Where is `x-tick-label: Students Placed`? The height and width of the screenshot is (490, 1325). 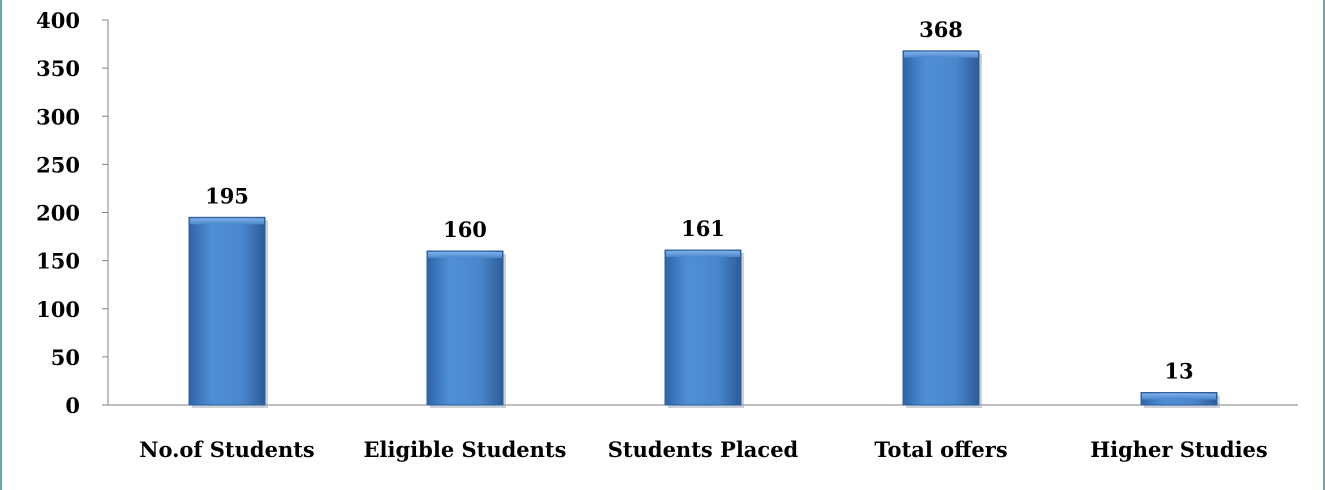 x-tick-label: Students Placed is located at coordinates (703, 449).